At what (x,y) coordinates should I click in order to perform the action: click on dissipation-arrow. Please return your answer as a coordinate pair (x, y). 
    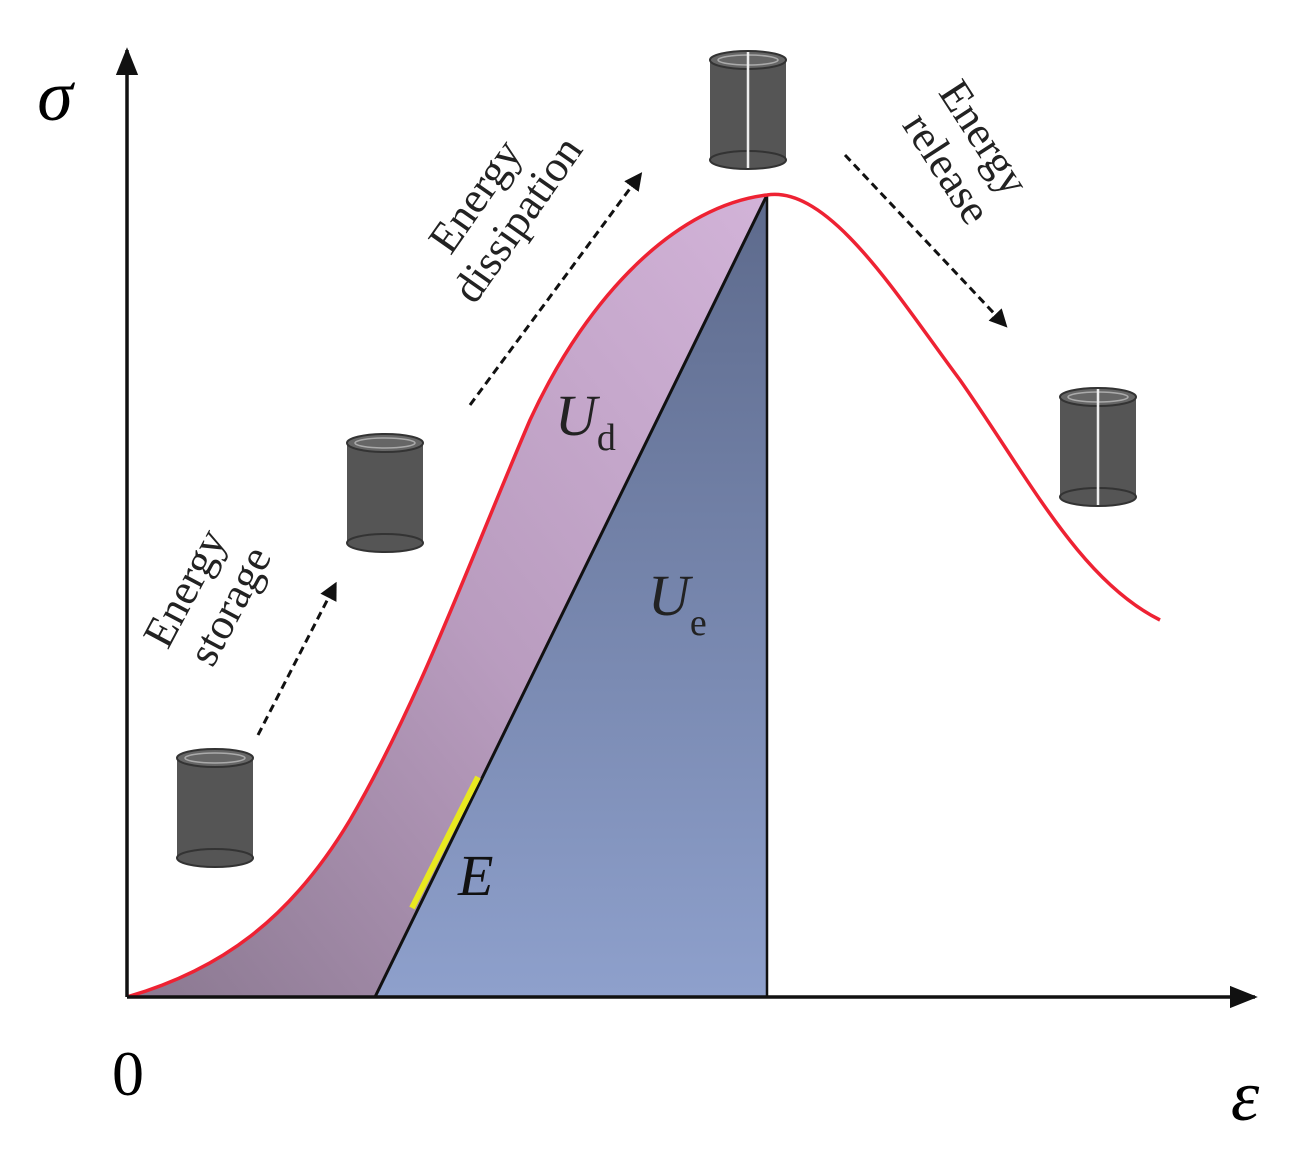
    Looking at the image, I should click on (555, 289).